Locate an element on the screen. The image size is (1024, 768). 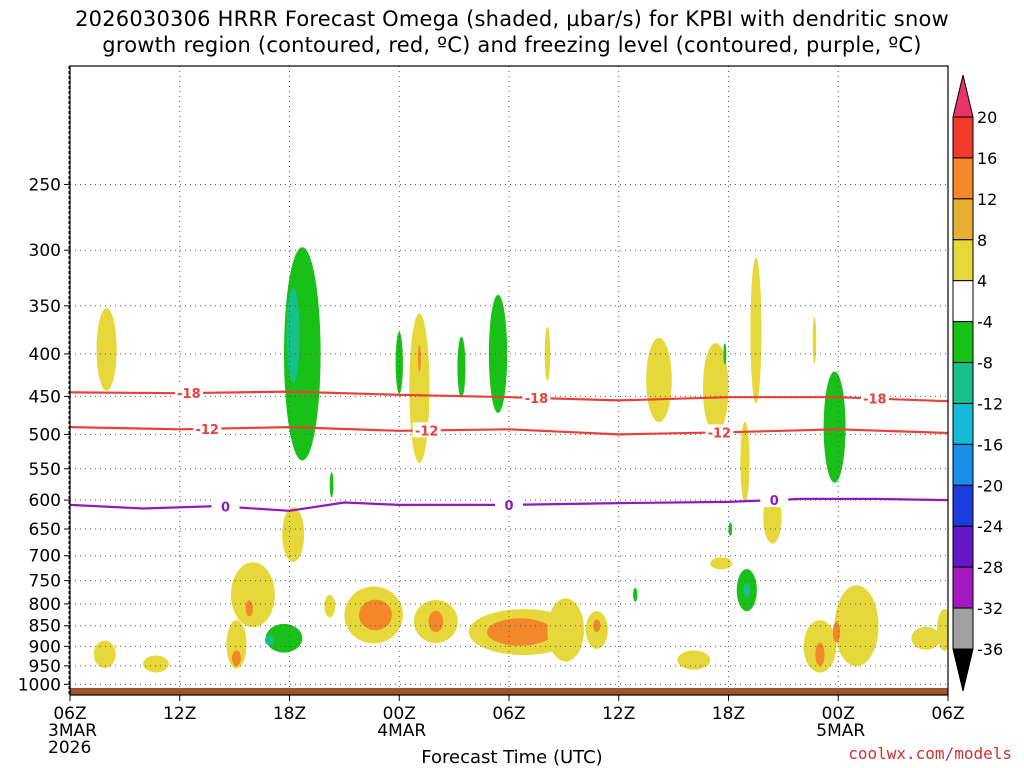
colorbar-label-11: -28 is located at coordinates (990, 567).